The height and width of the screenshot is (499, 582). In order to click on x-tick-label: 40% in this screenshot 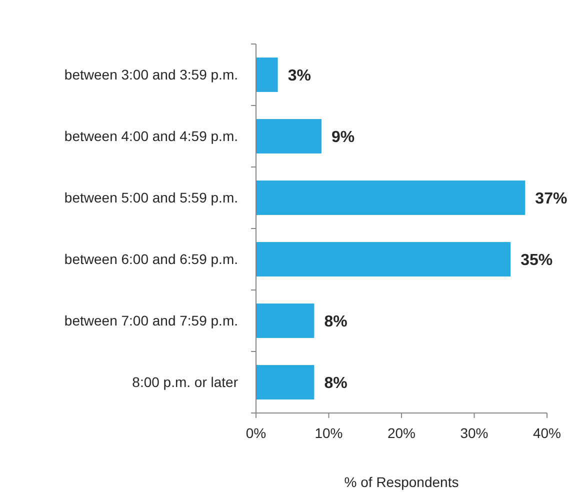, I will do `click(547, 433)`.